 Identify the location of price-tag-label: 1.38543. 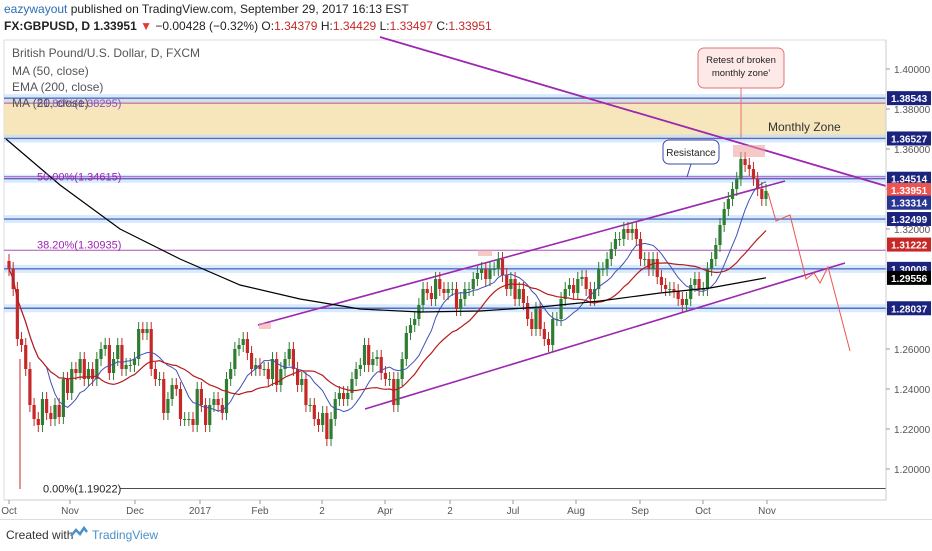
(909, 99).